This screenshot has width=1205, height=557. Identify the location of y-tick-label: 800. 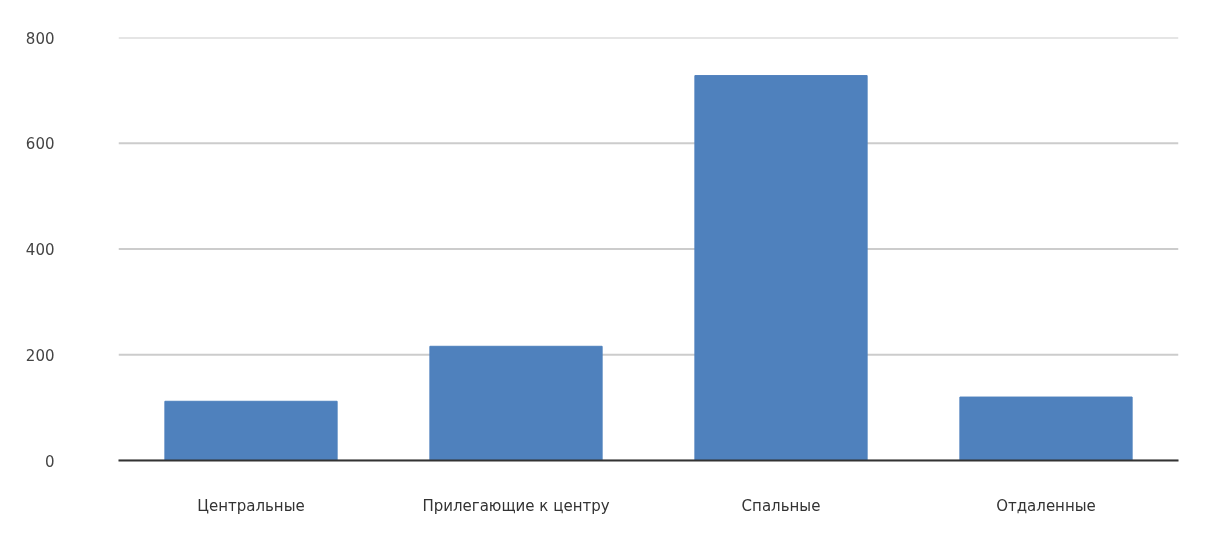
(40, 38).